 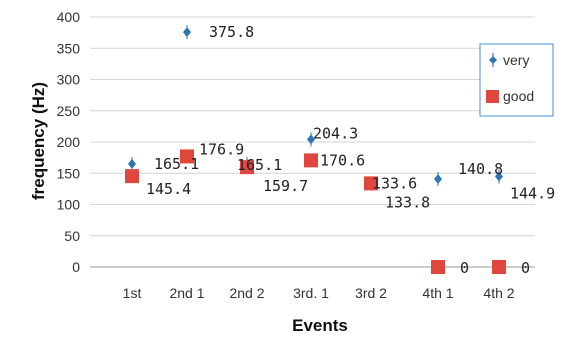 I want to click on legend: very good, so click(x=516, y=80).